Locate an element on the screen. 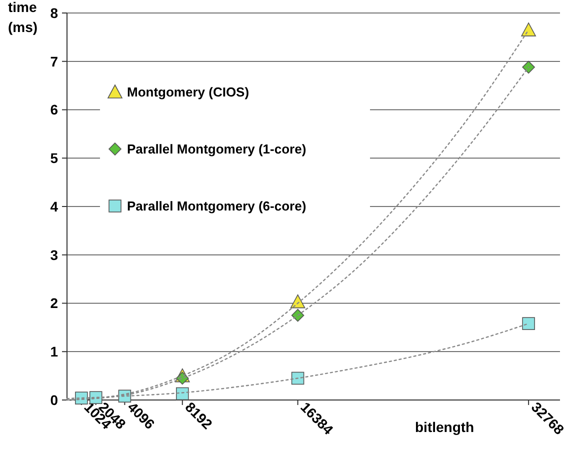  y-tick-label: 3 is located at coordinates (54, 254).